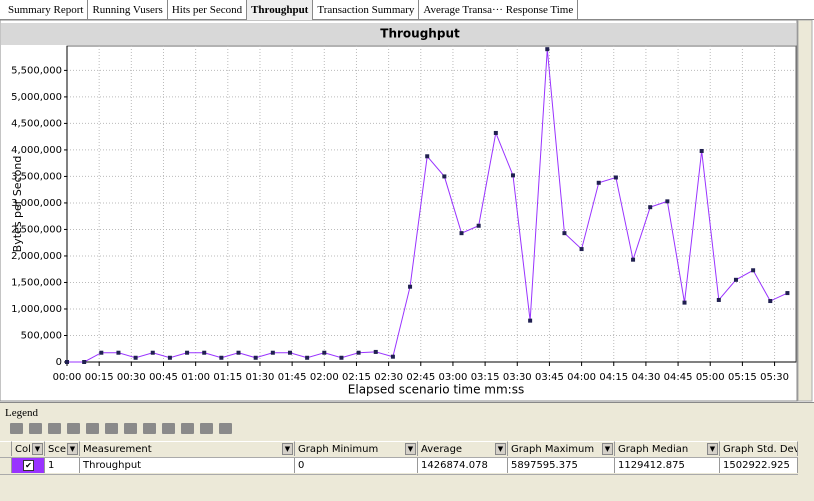 The width and height of the screenshot is (814, 501). Describe the element at coordinates (366, 10) in the screenshot. I see `tab: Transaction Summary` at that location.